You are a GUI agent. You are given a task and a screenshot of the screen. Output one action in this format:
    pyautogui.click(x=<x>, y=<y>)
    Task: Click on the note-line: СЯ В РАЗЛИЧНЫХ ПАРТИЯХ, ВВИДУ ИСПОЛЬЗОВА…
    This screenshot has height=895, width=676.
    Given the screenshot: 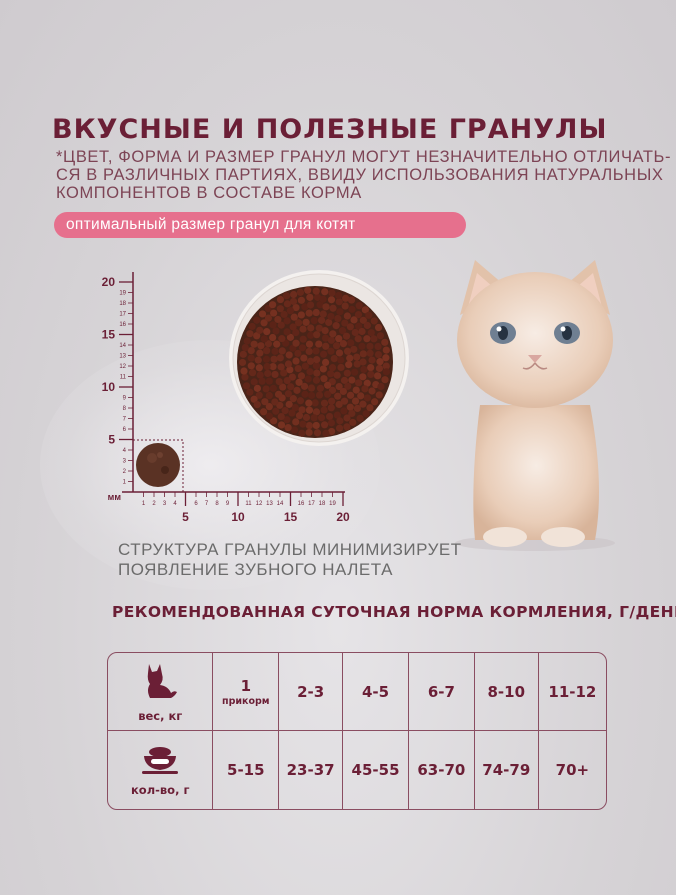 What is the action you would take?
    pyautogui.click(x=360, y=175)
    